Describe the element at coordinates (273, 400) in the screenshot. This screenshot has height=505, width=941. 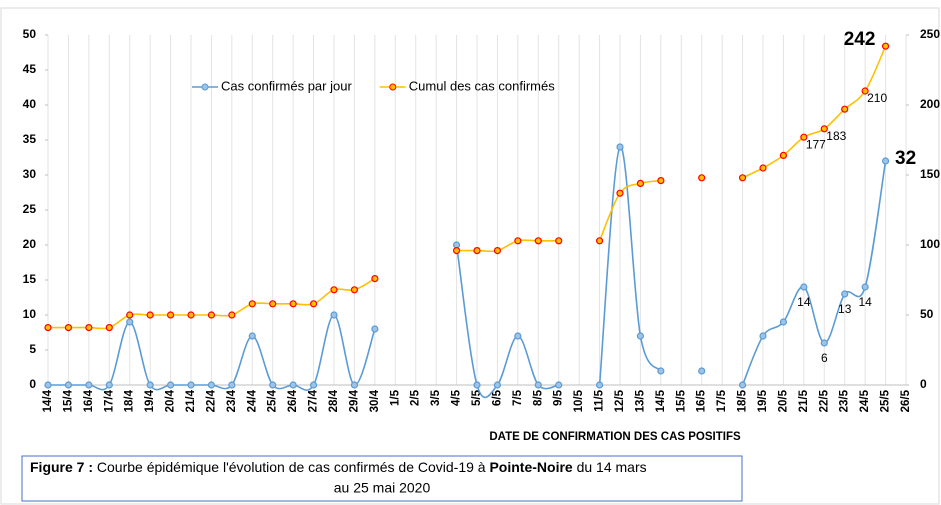
I see `x-tick-label: 25/4` at that location.